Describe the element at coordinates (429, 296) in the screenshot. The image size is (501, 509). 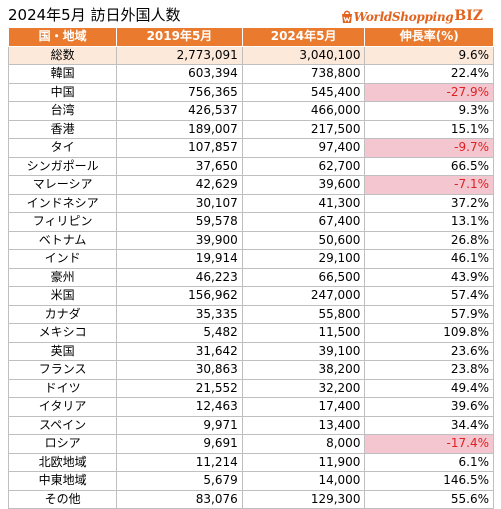
I see `growth-cell: 57.4%` at that location.